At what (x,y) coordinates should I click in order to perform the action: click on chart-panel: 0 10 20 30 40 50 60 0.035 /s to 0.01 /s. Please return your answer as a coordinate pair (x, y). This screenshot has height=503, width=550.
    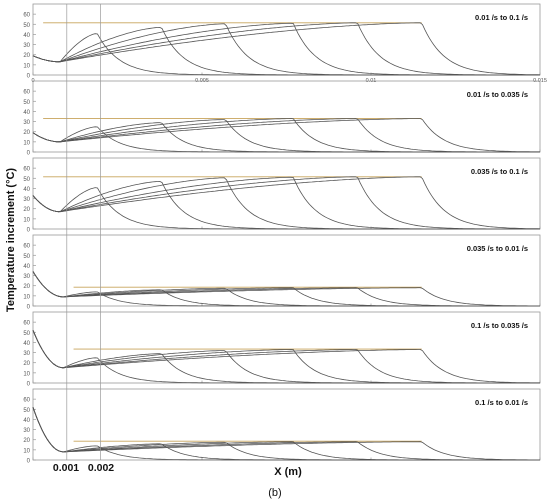
    Looking at the image, I should click on (282, 272).